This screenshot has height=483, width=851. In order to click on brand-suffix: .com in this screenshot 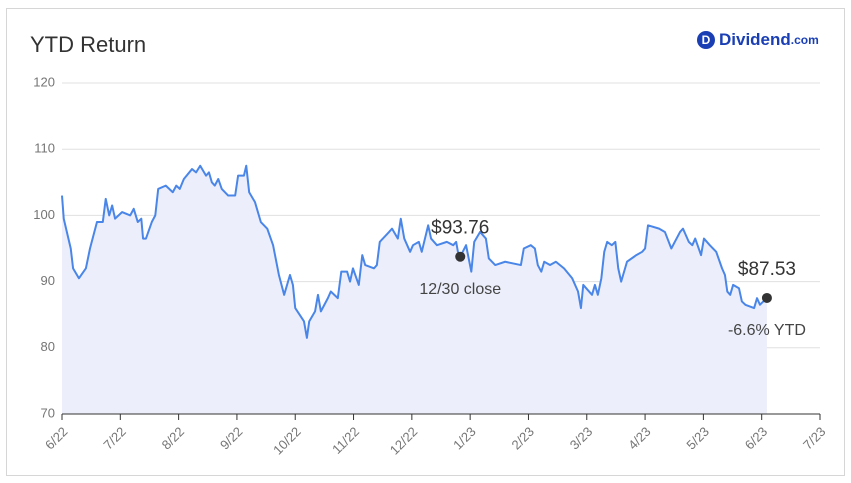, I will do `click(805, 40)`.